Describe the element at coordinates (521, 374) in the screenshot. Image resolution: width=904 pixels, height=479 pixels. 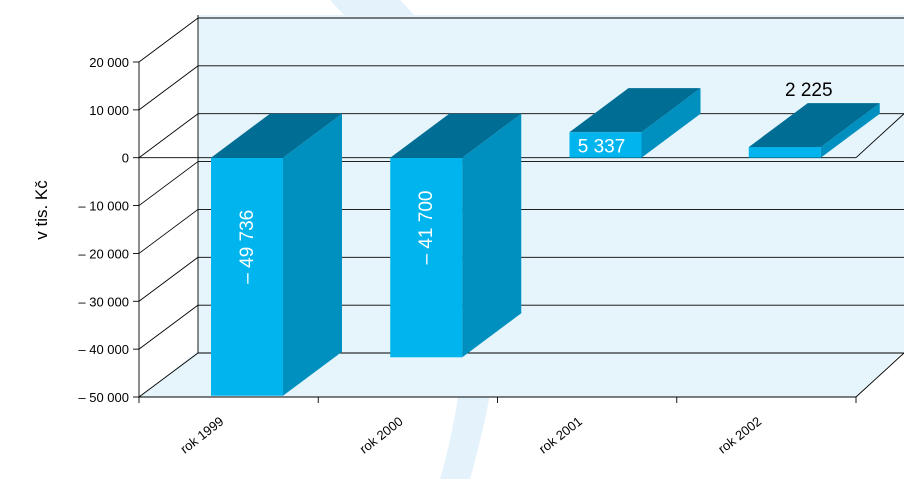
I see `chart-floor` at that location.